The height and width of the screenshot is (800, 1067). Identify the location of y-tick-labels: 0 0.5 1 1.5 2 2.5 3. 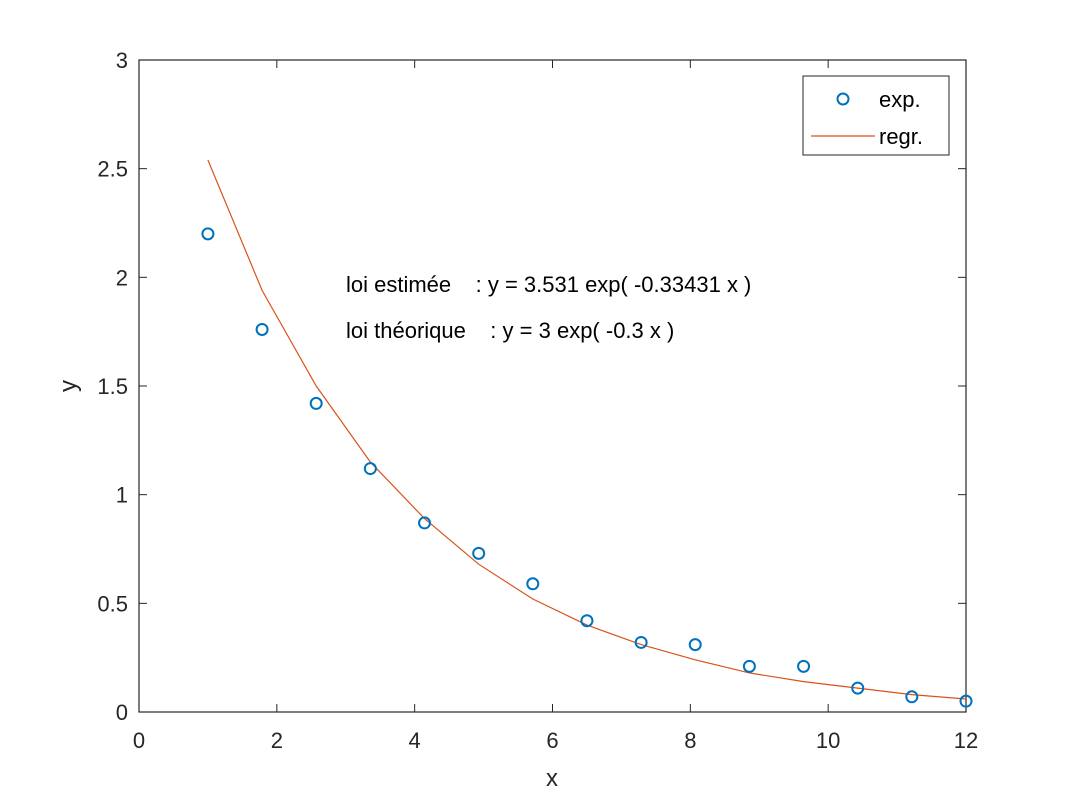
(112, 386).